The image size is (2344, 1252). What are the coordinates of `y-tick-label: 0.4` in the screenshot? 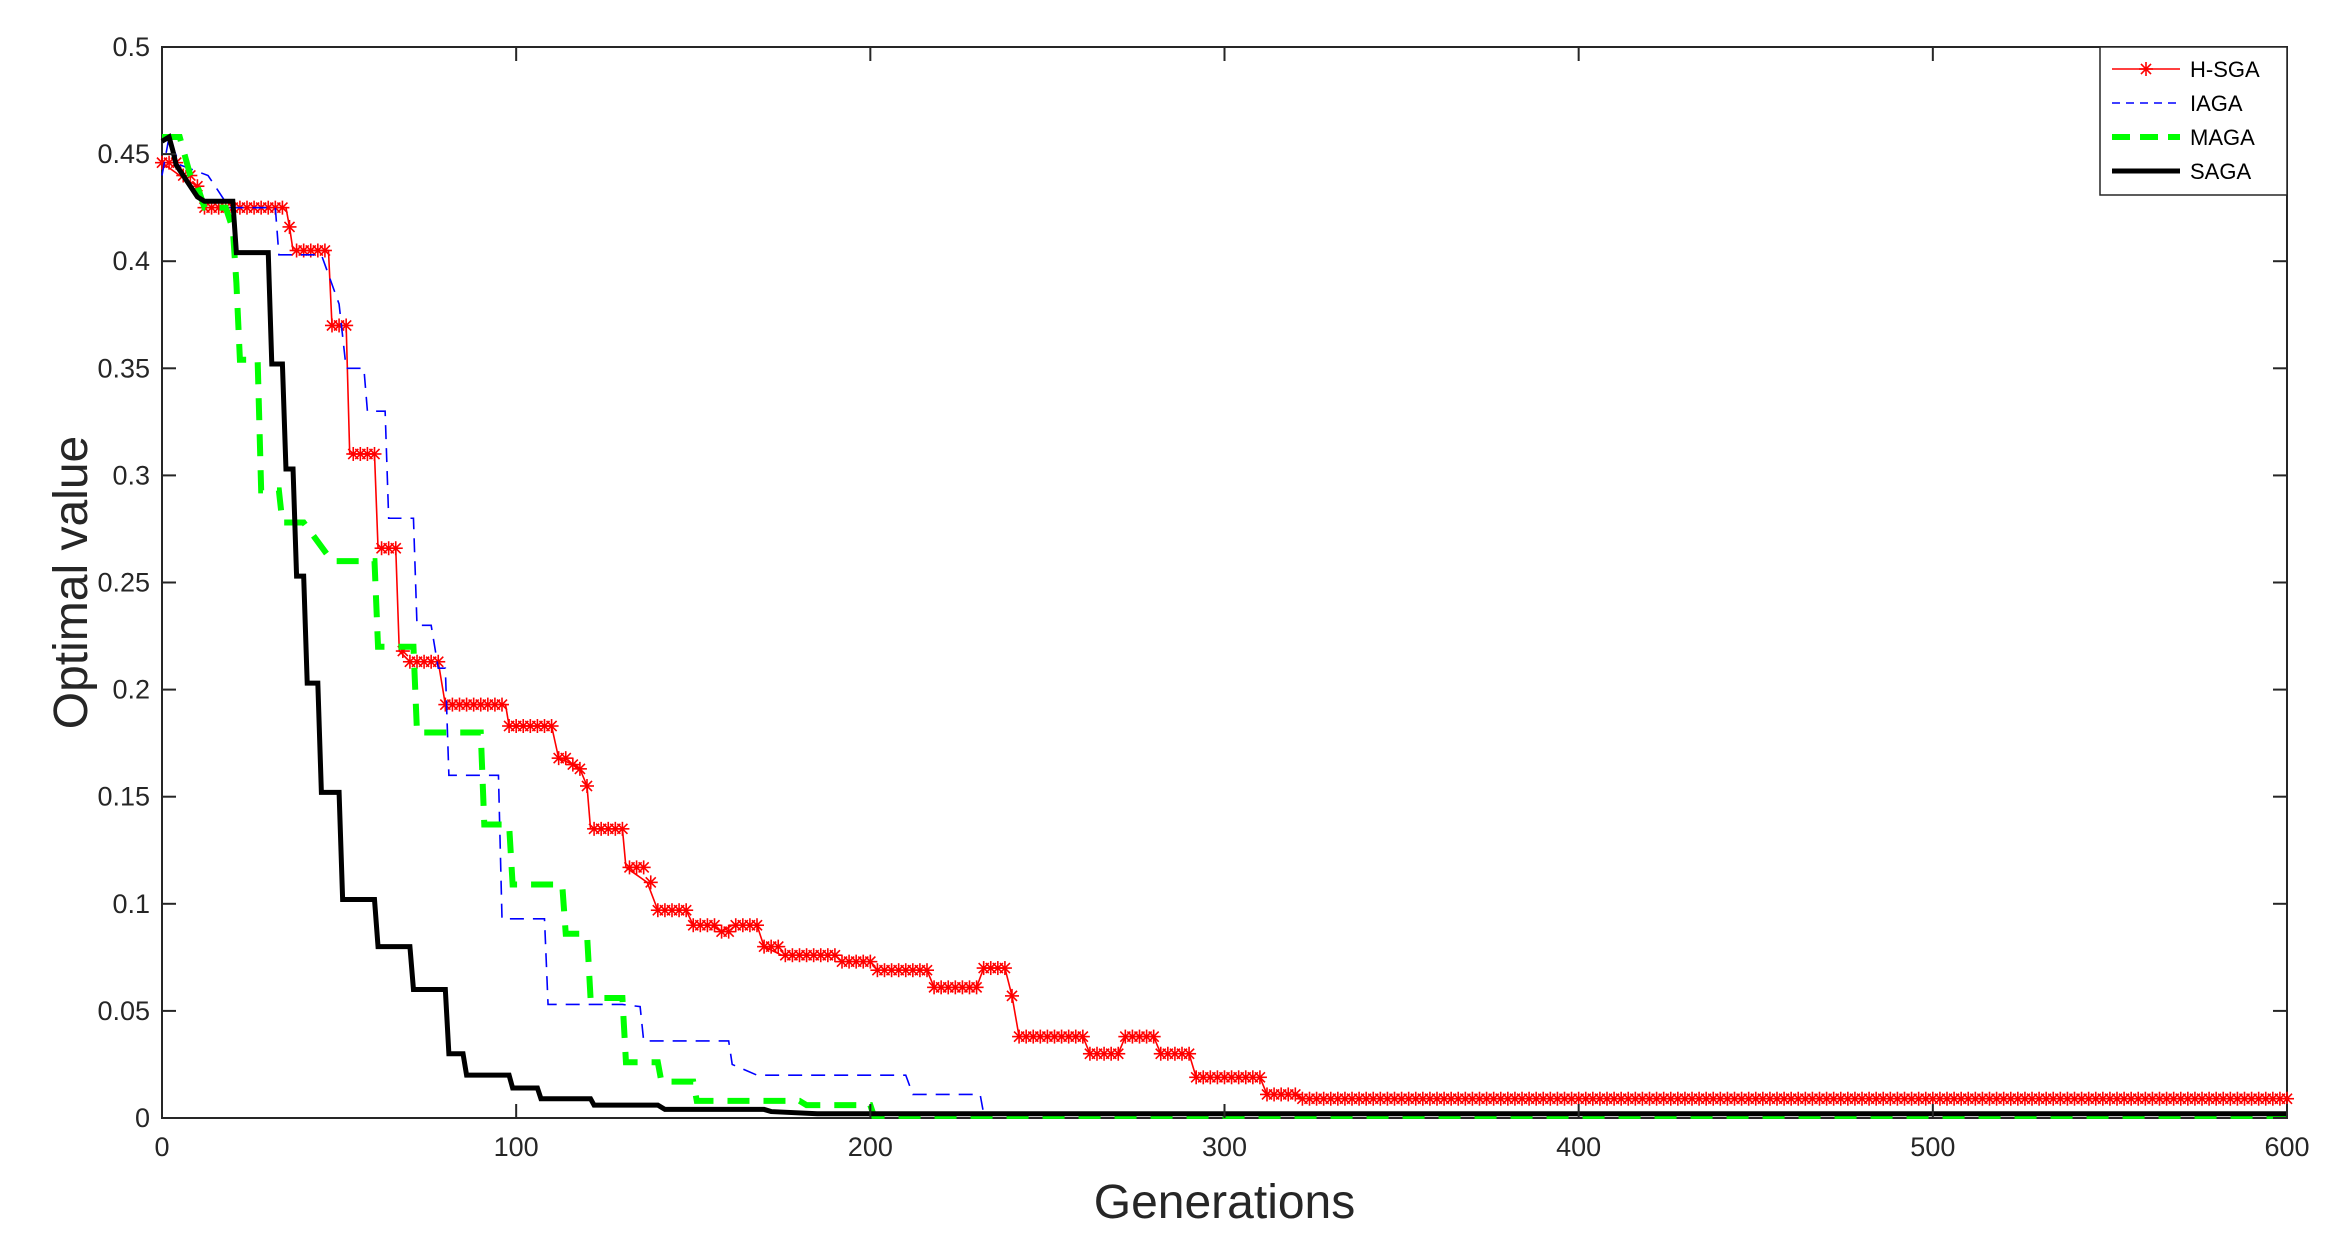 It's located at (131, 261).